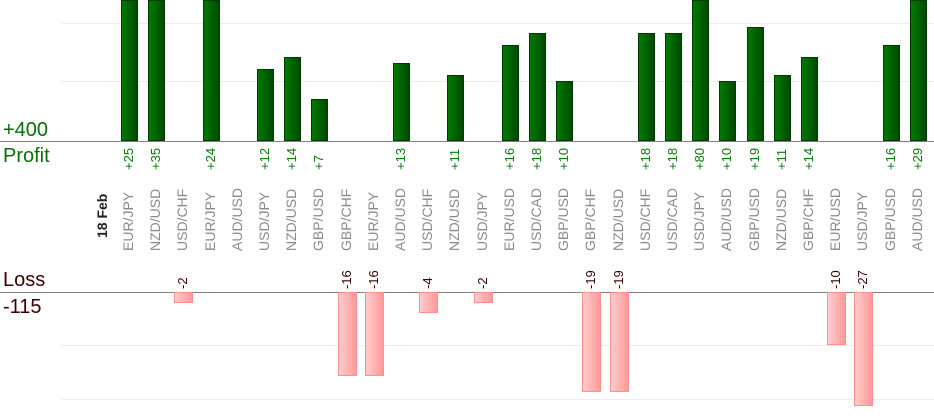  I want to click on profit-value-label: +7, so click(319, 162).